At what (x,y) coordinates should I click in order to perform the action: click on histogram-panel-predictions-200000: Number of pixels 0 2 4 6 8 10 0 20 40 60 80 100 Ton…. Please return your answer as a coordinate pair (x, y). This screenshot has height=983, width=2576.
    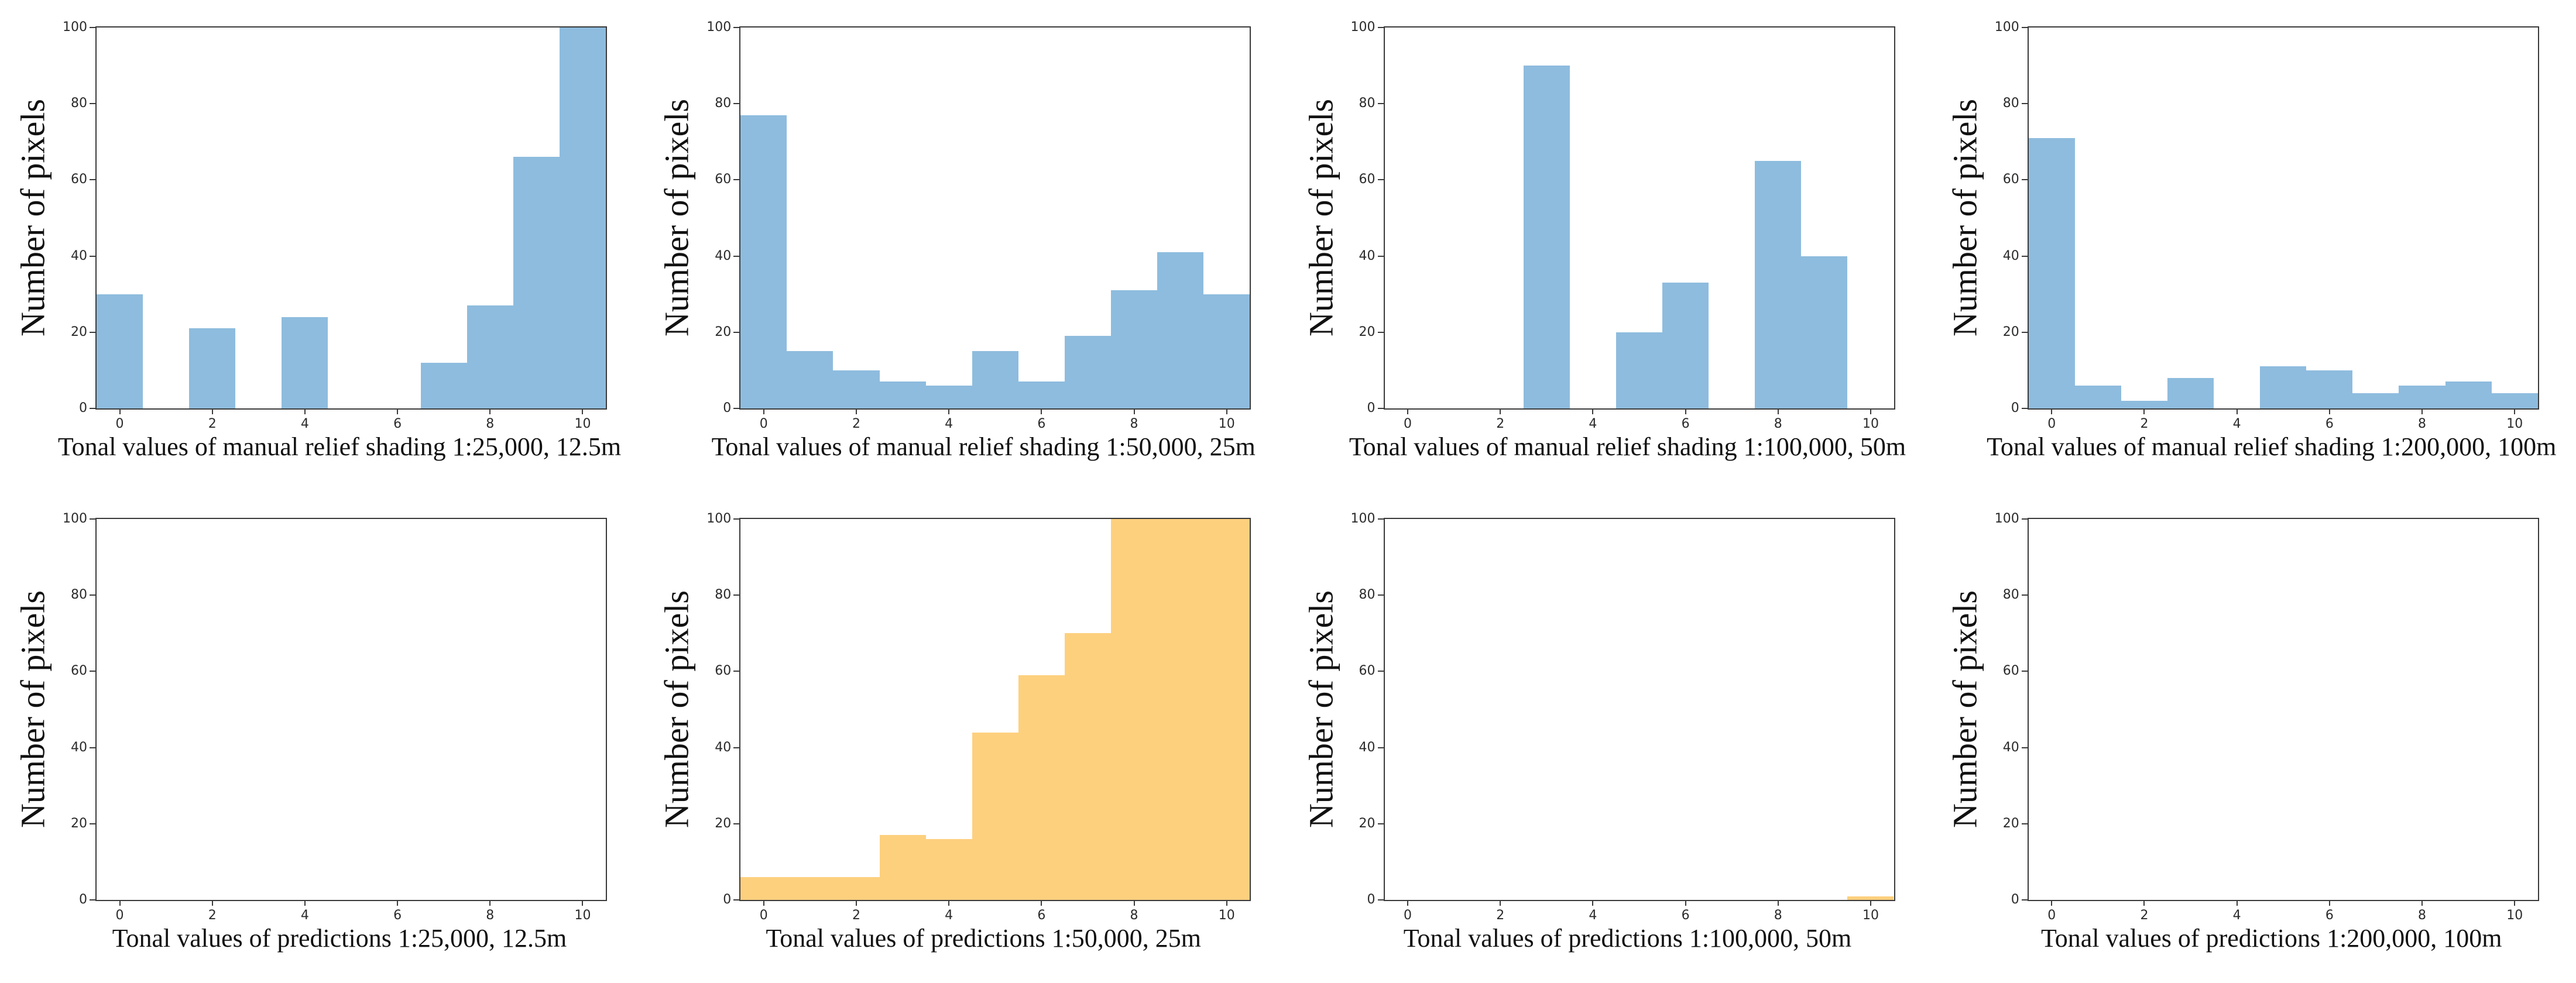
    Looking at the image, I should click on (2254, 737).